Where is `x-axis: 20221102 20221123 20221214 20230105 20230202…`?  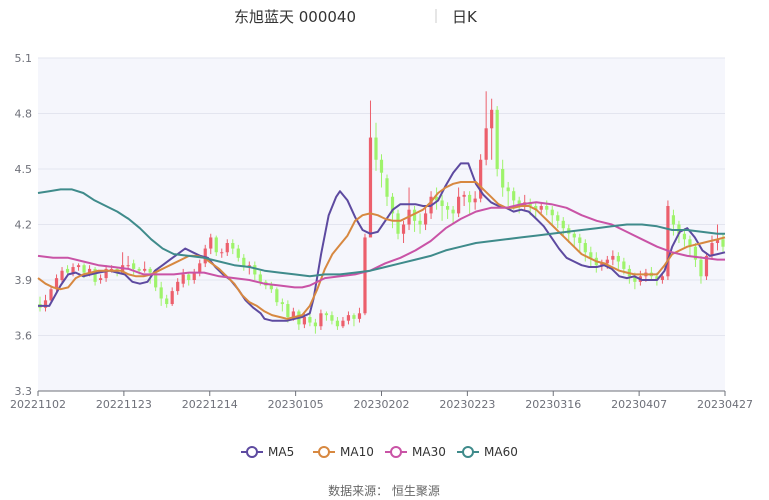
x-axis: 20221102 20221123 20221214 20230105 20230202… is located at coordinates (381, 400).